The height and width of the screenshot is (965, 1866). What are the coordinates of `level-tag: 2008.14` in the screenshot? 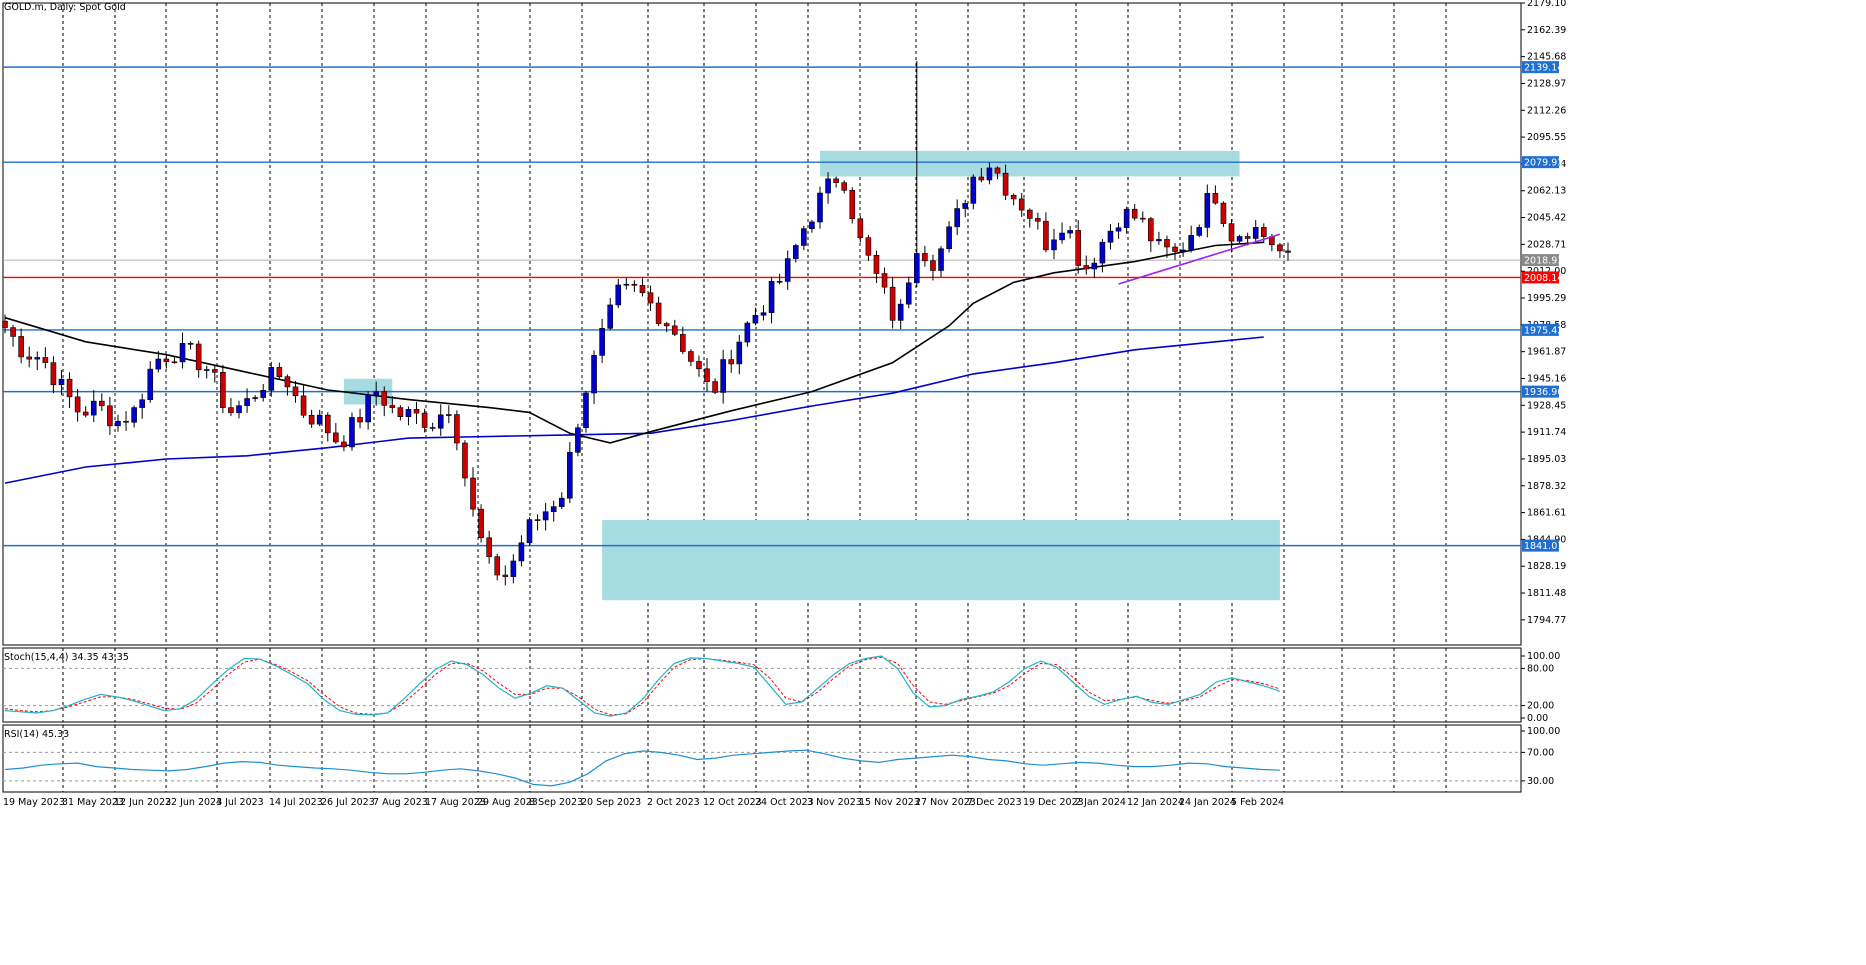 It's located at (1543, 278).